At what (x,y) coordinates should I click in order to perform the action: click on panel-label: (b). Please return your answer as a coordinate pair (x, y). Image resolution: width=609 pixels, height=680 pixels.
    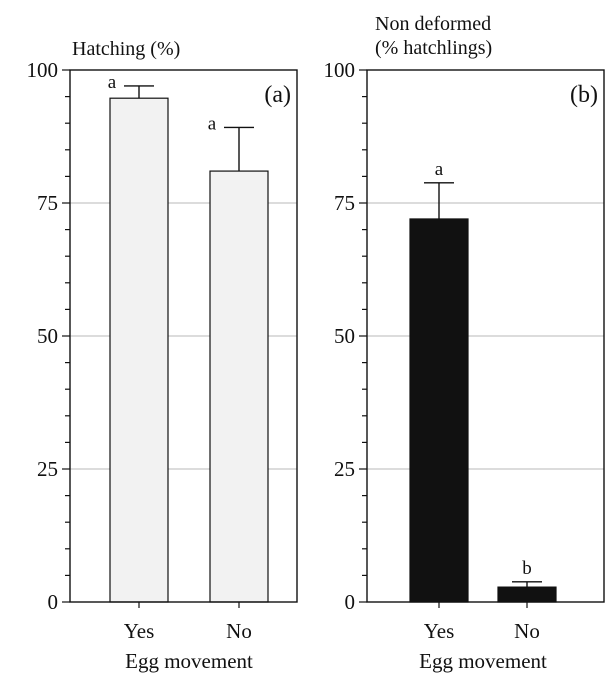
    Looking at the image, I should click on (584, 95).